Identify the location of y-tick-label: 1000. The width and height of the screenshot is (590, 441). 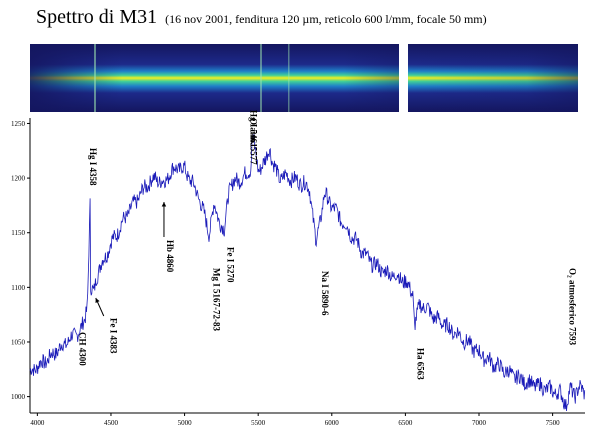
(18, 397).